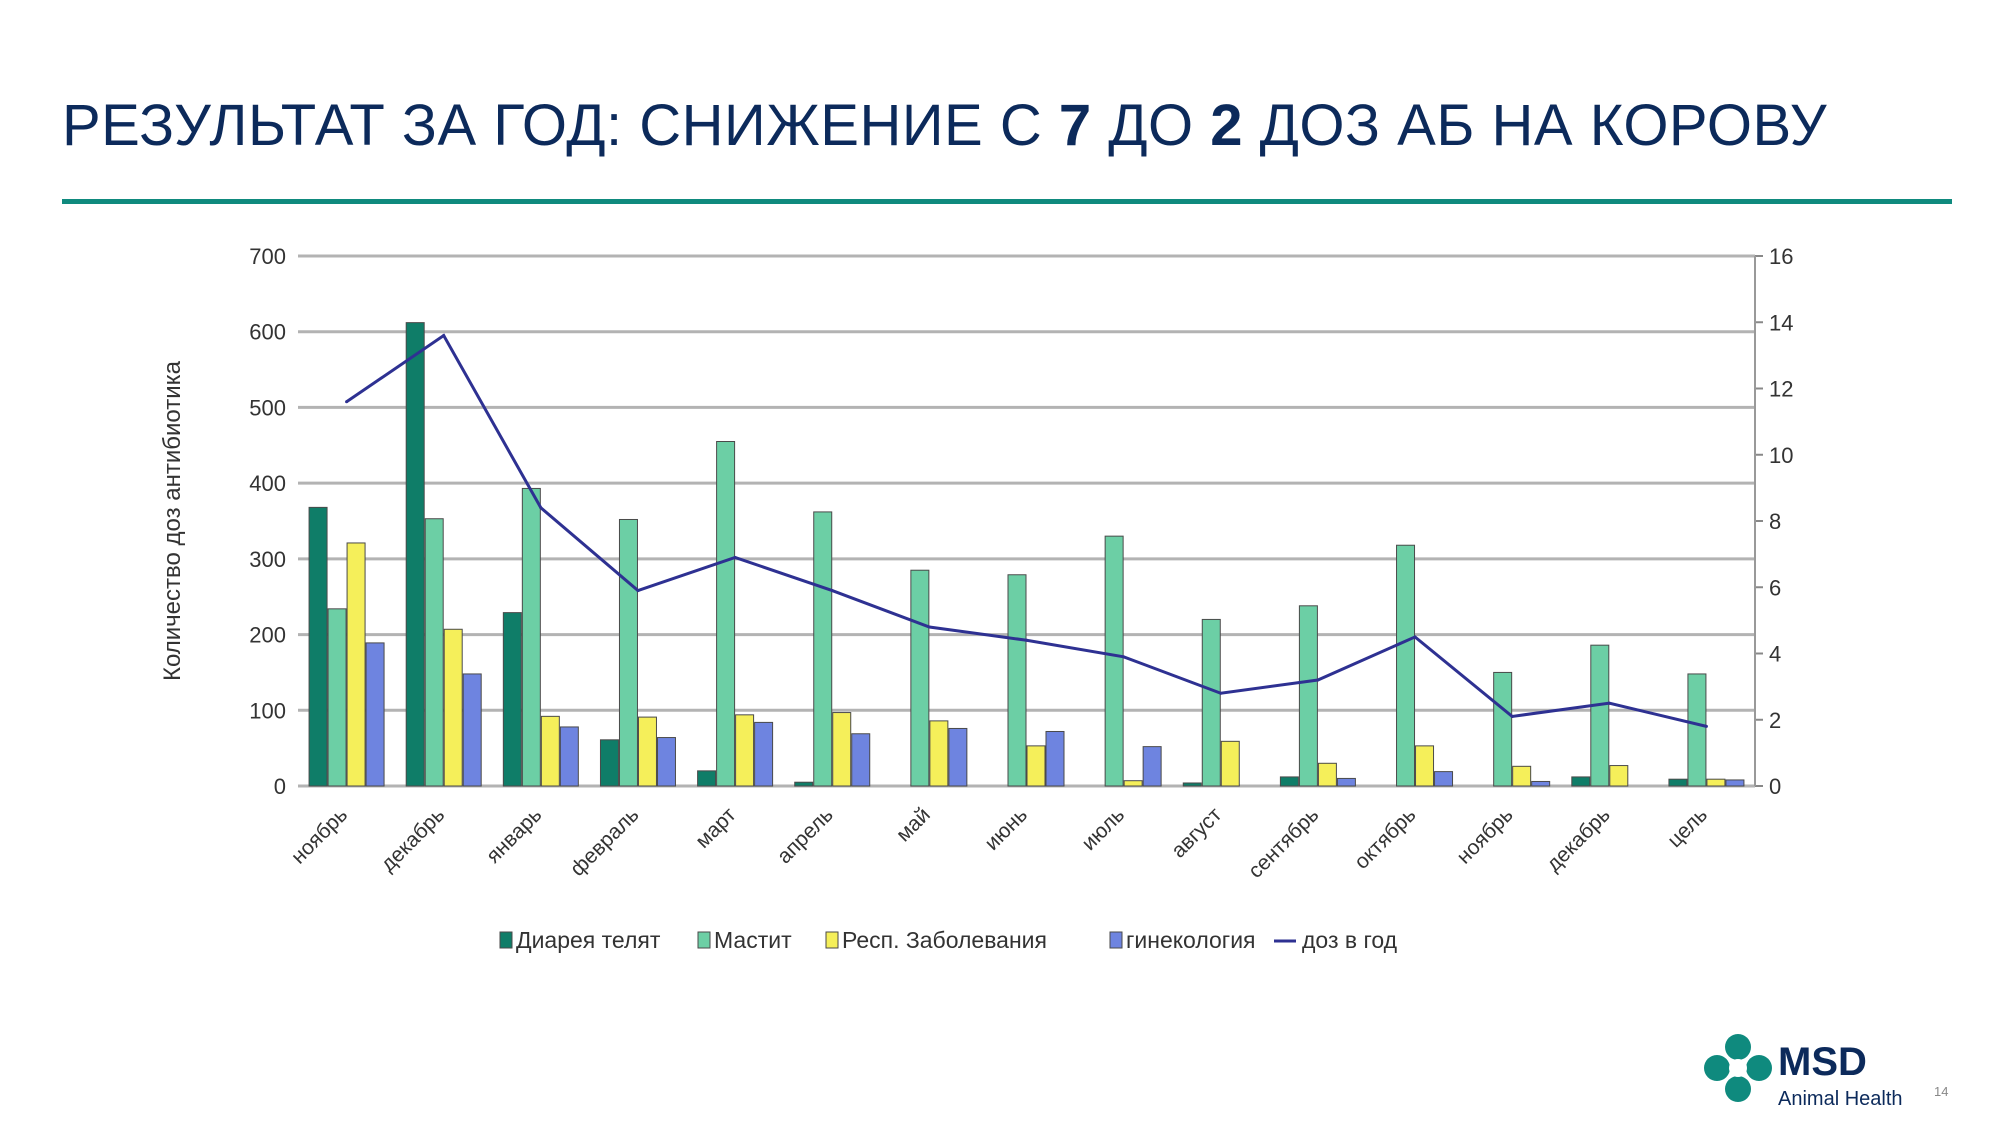  What do you see at coordinates (1781, 455) in the screenshot?
I see `y2-tick-label: 10` at bounding box center [1781, 455].